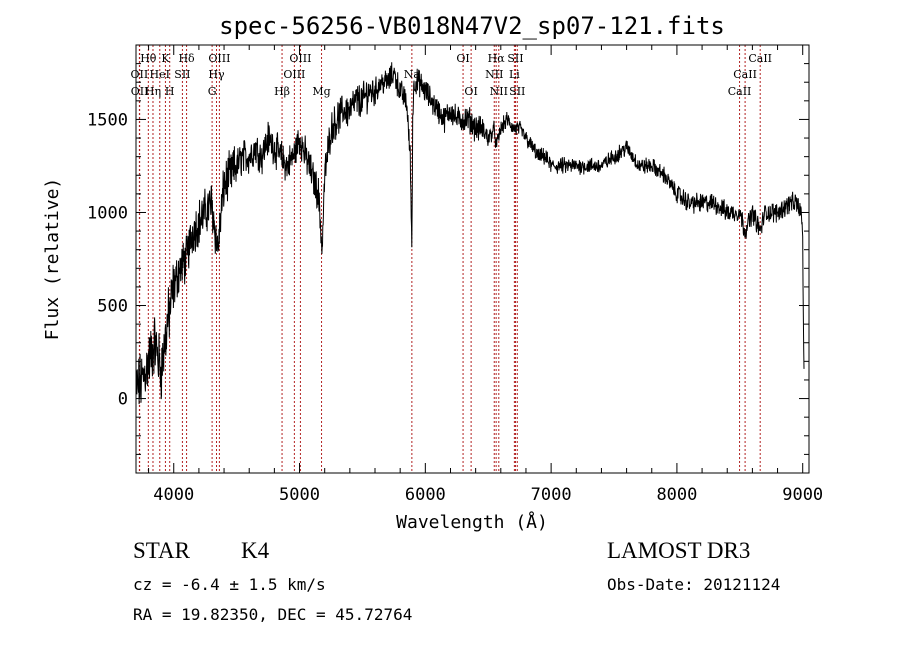  I want to click on marker-label-14: Hβ, so click(282, 91).